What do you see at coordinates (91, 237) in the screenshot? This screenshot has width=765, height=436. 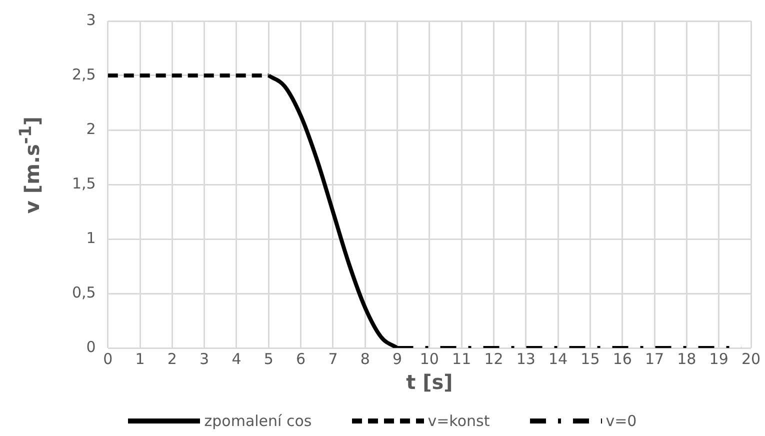 I see `y-tick-label: 1` at bounding box center [91, 237].